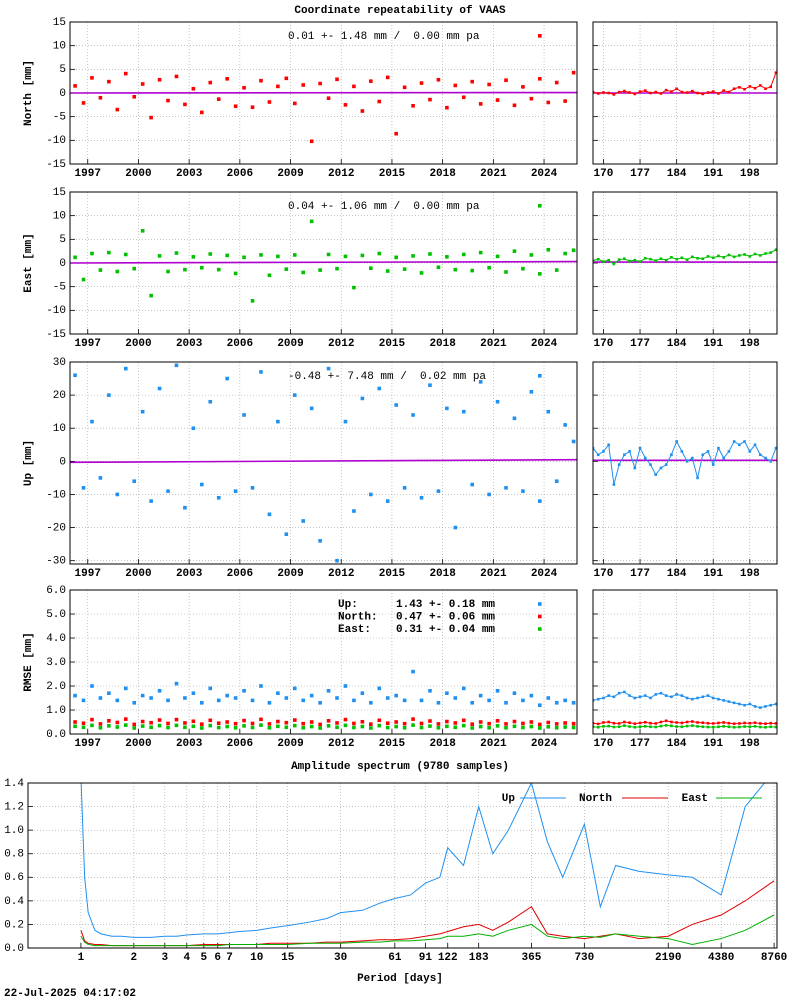 This screenshot has width=800, height=1000. Describe the element at coordinates (445, 630) in the screenshot. I see `legend-value: 0.31 +- 0.04 mm` at that location.